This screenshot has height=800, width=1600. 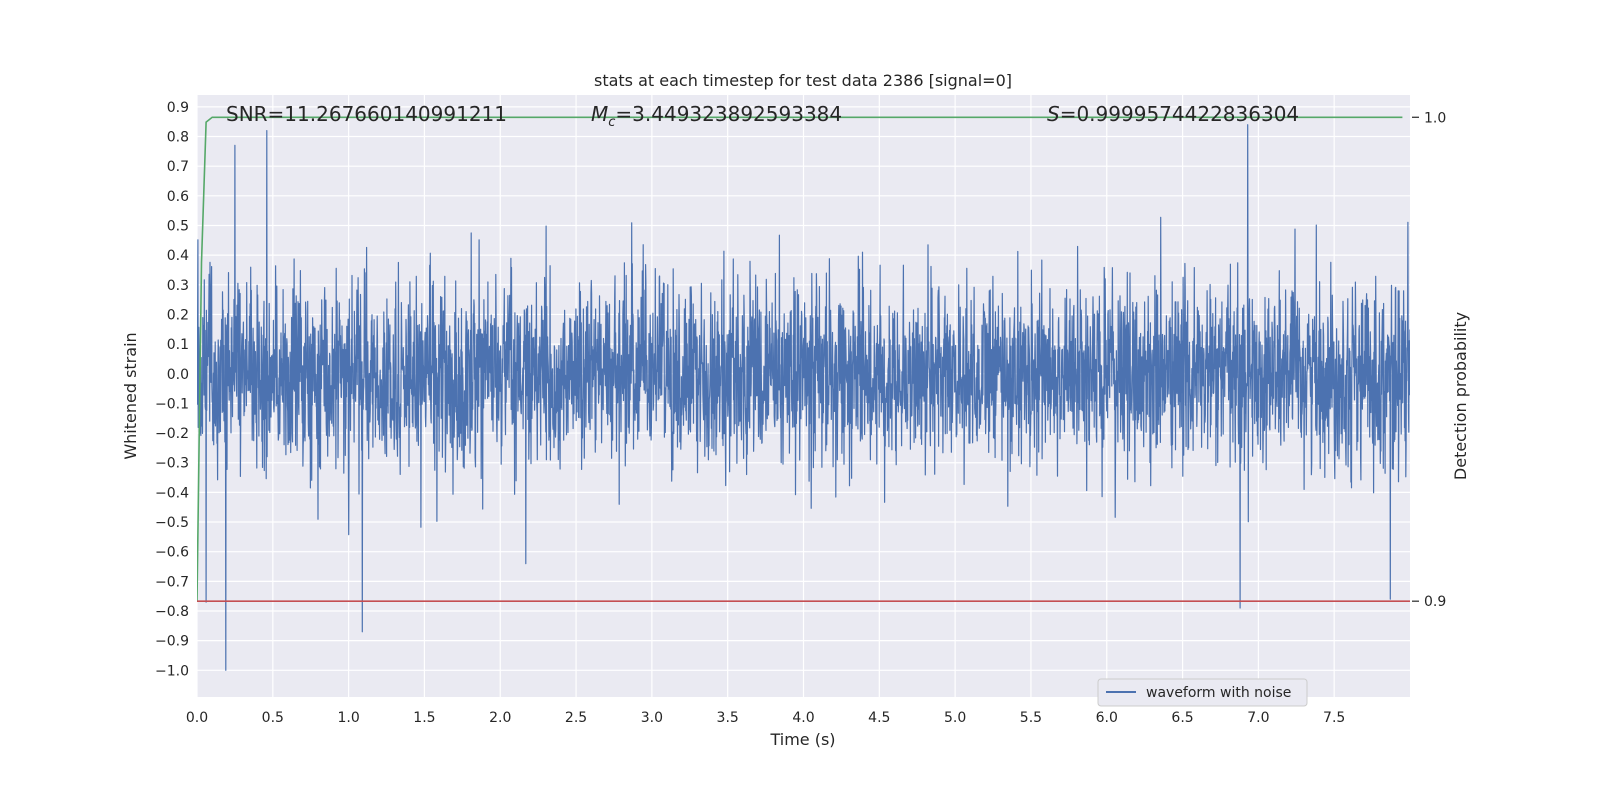 What do you see at coordinates (1218, 693) in the screenshot?
I see `legend-label: waveform with noise` at bounding box center [1218, 693].